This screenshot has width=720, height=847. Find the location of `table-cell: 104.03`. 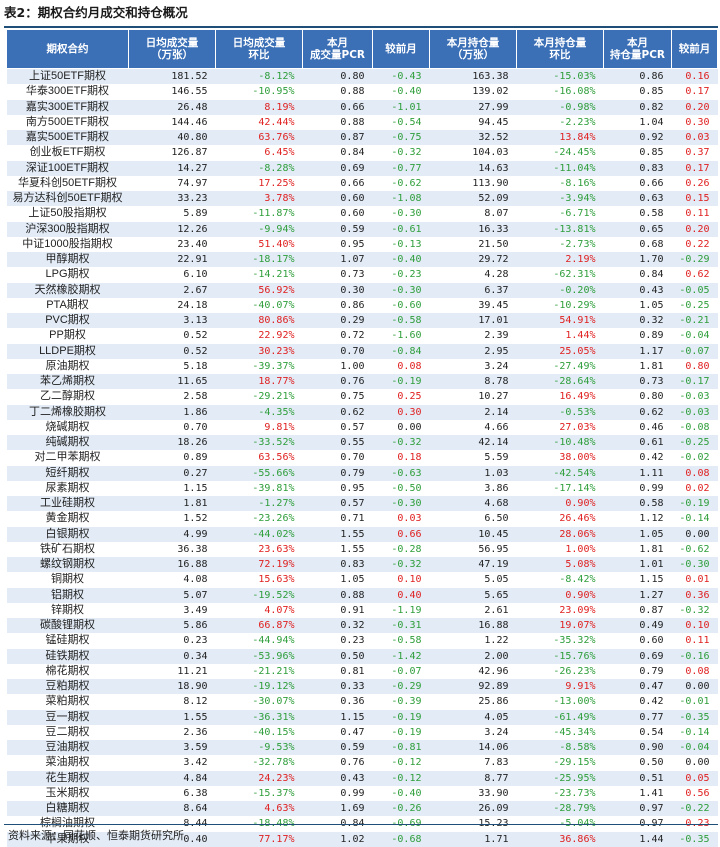

table-cell: 104.03 is located at coordinates (473, 153).